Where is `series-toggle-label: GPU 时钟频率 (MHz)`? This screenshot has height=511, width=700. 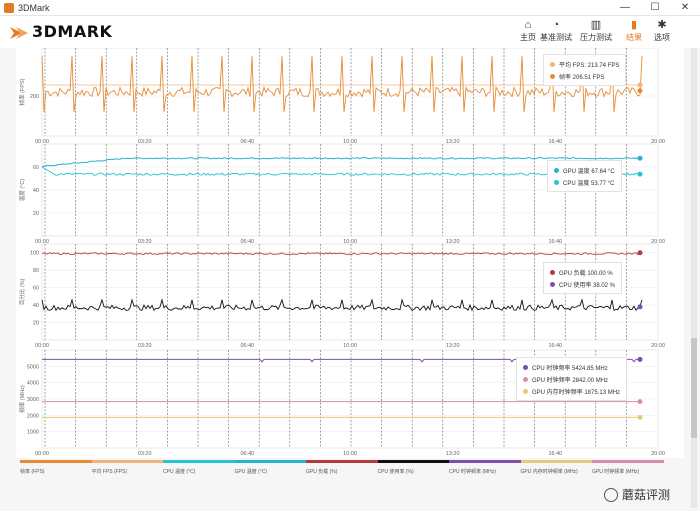
series-toggle-label: GPU 时钟频率 (MHz) is located at coordinates (616, 472).